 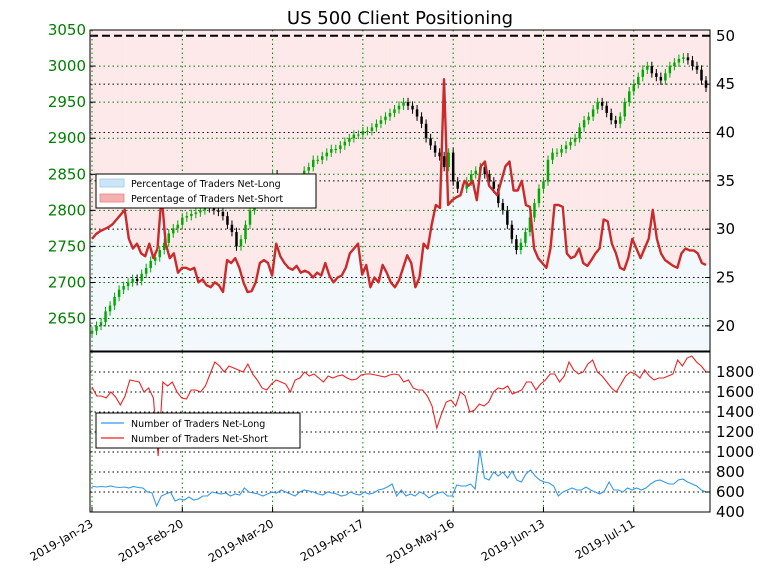 What do you see at coordinates (67, 138) in the screenshot?
I see `tick-label-price: 2900` at bounding box center [67, 138].